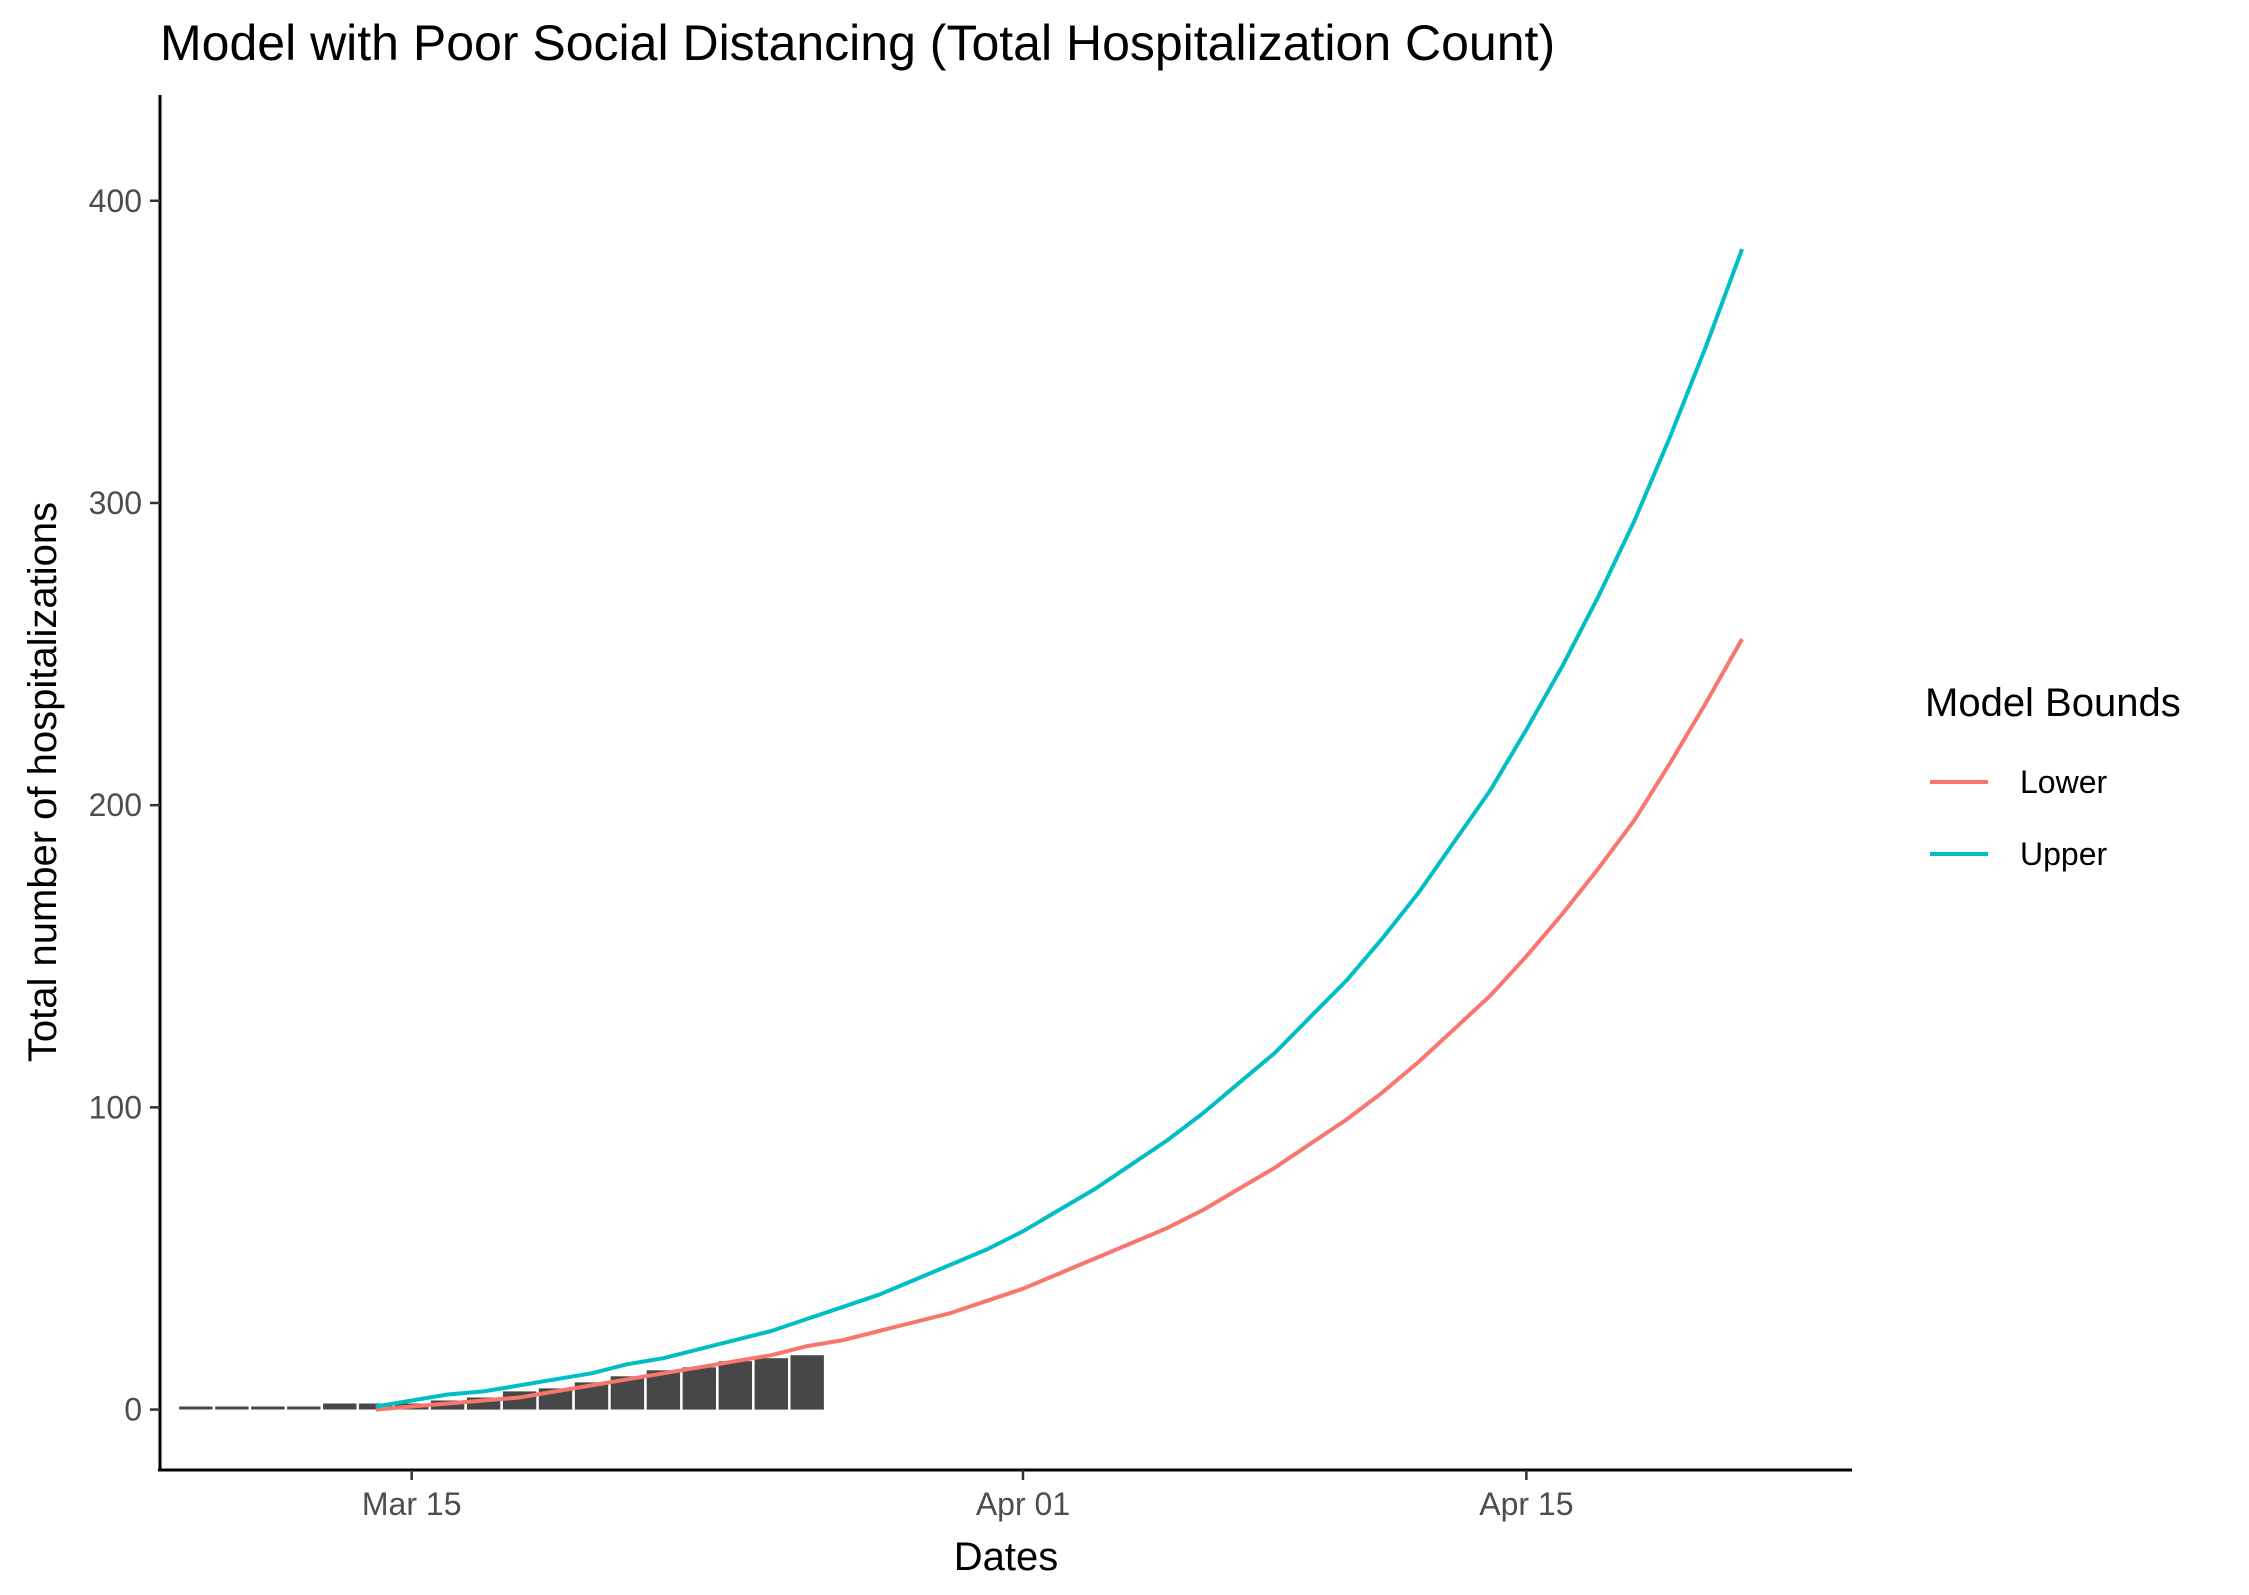 The height and width of the screenshot is (1595, 2249). I want to click on x-axis-title: Dates, so click(1006, 1557).